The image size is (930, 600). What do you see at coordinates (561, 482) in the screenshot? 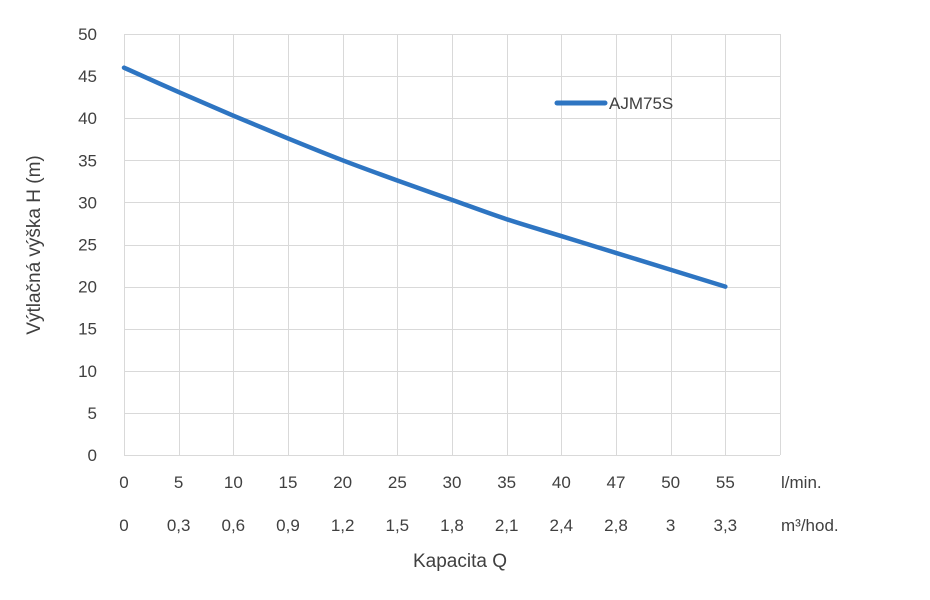
I see `x-tick-label-lmin: 40` at bounding box center [561, 482].